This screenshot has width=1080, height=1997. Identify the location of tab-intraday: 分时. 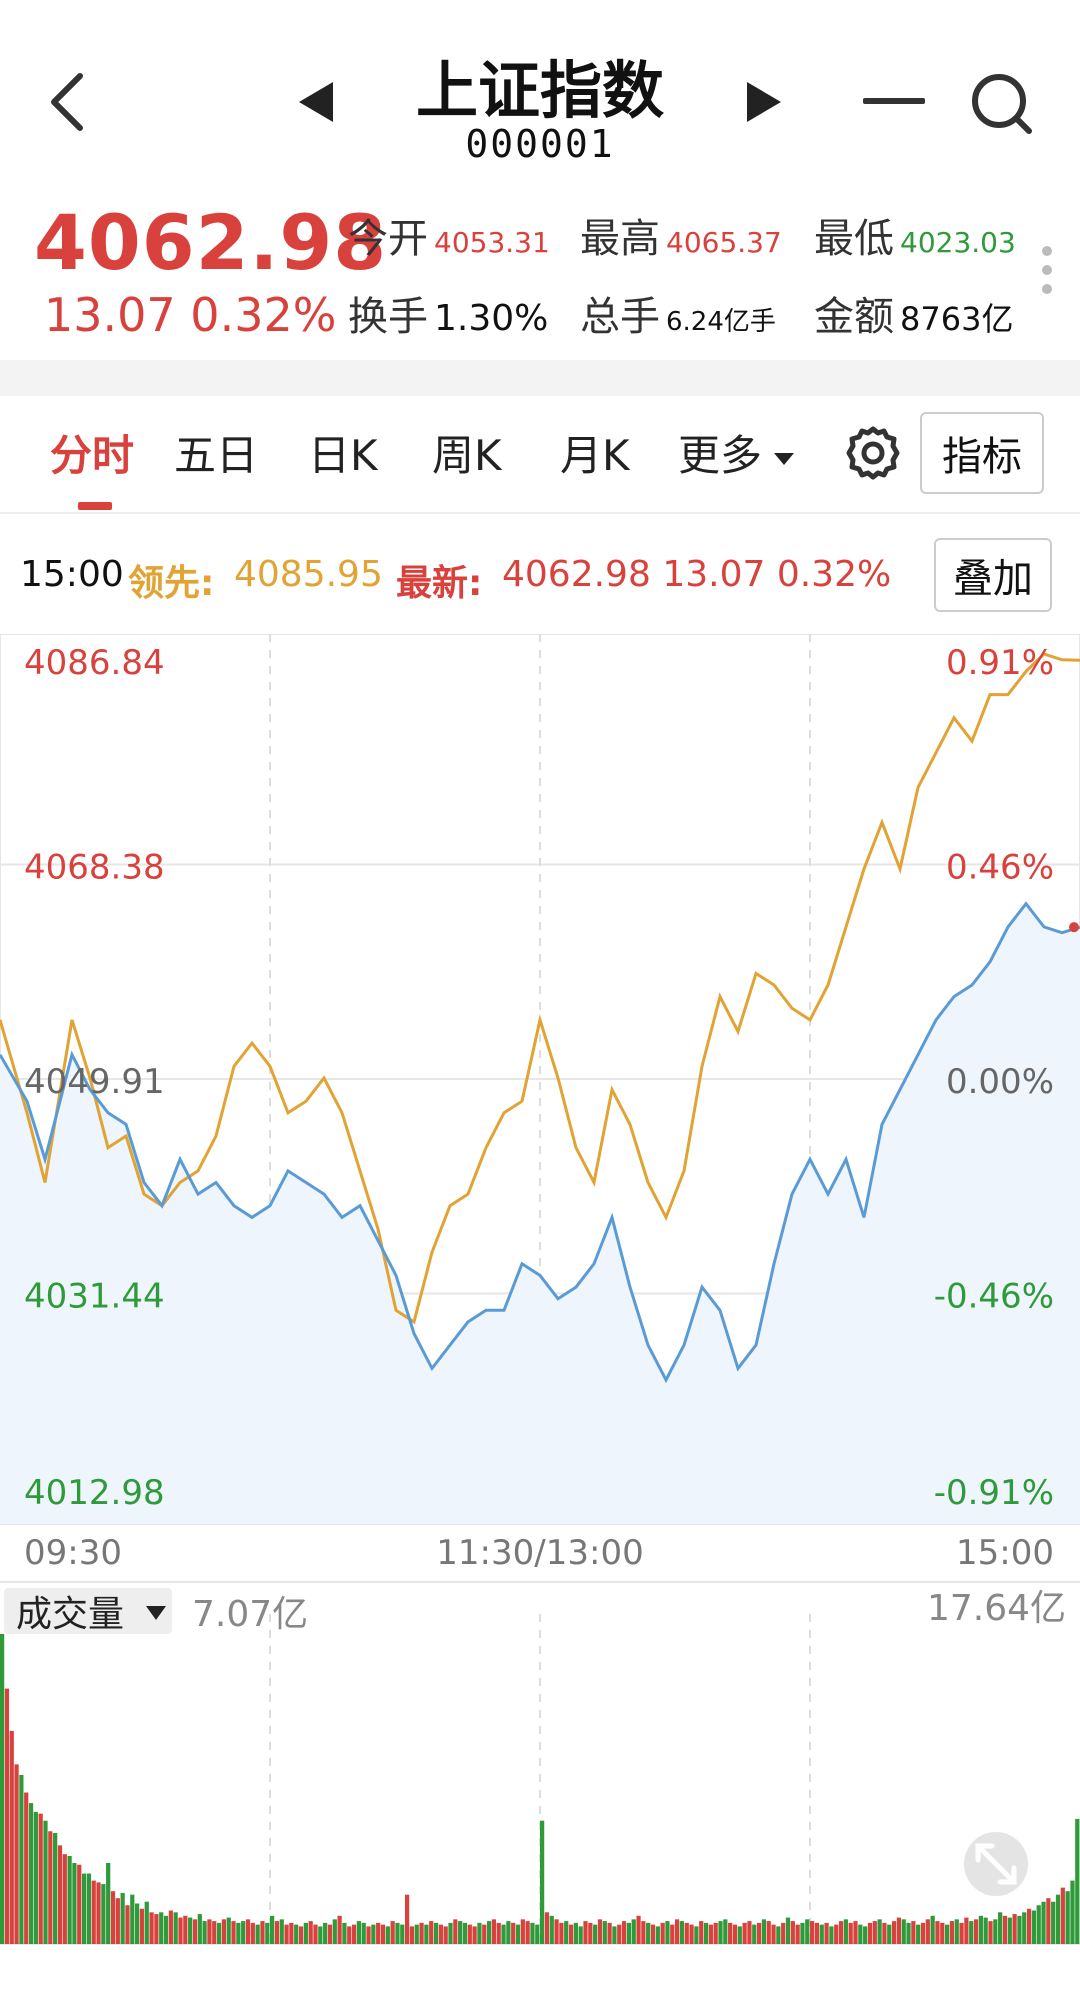
(92, 455).